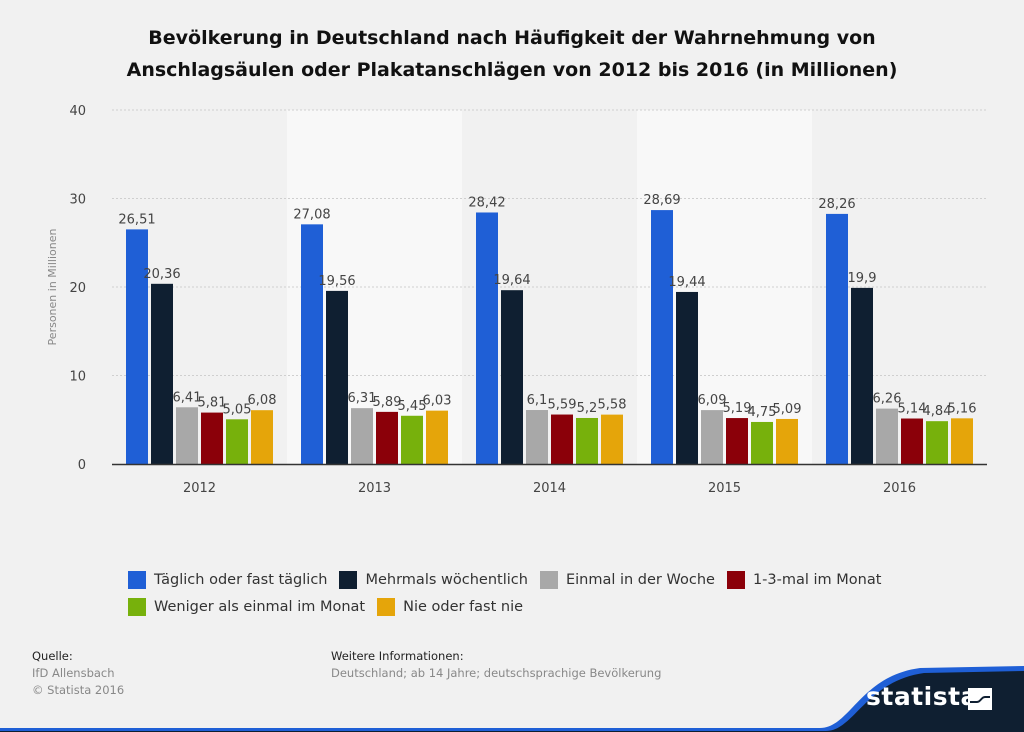  Describe the element at coordinates (77, 200) in the screenshot. I see `y-tick-label: 30` at that location.